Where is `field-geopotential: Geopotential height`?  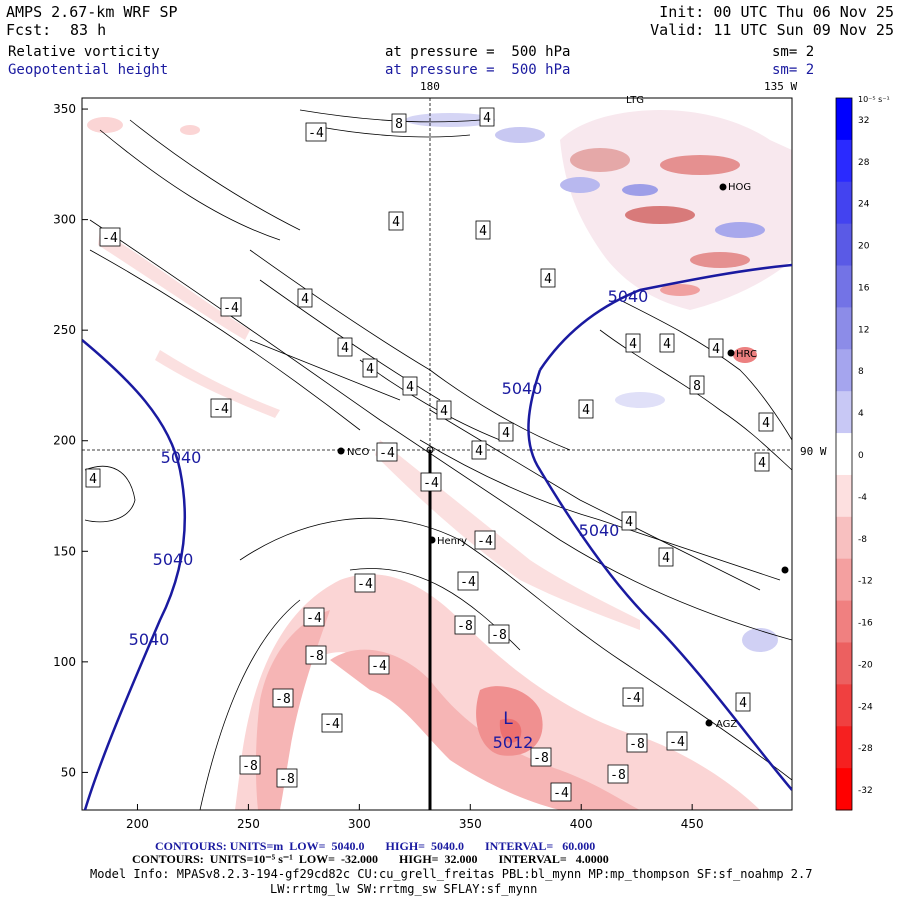
field-geopotential: Geopotential height is located at coordinates (88, 70).